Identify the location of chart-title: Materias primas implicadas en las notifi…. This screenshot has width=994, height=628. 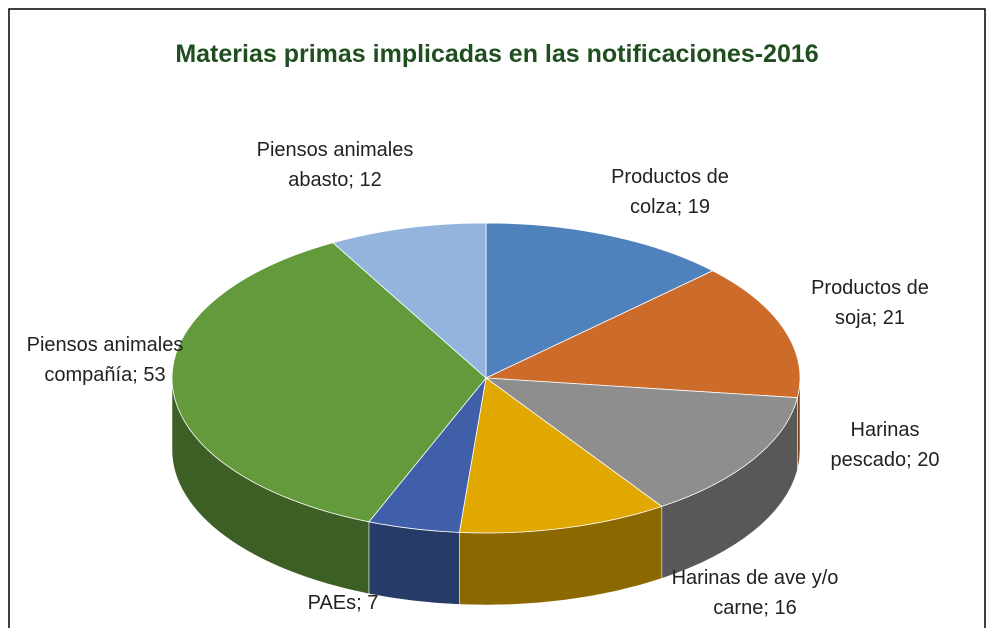
(497, 54).